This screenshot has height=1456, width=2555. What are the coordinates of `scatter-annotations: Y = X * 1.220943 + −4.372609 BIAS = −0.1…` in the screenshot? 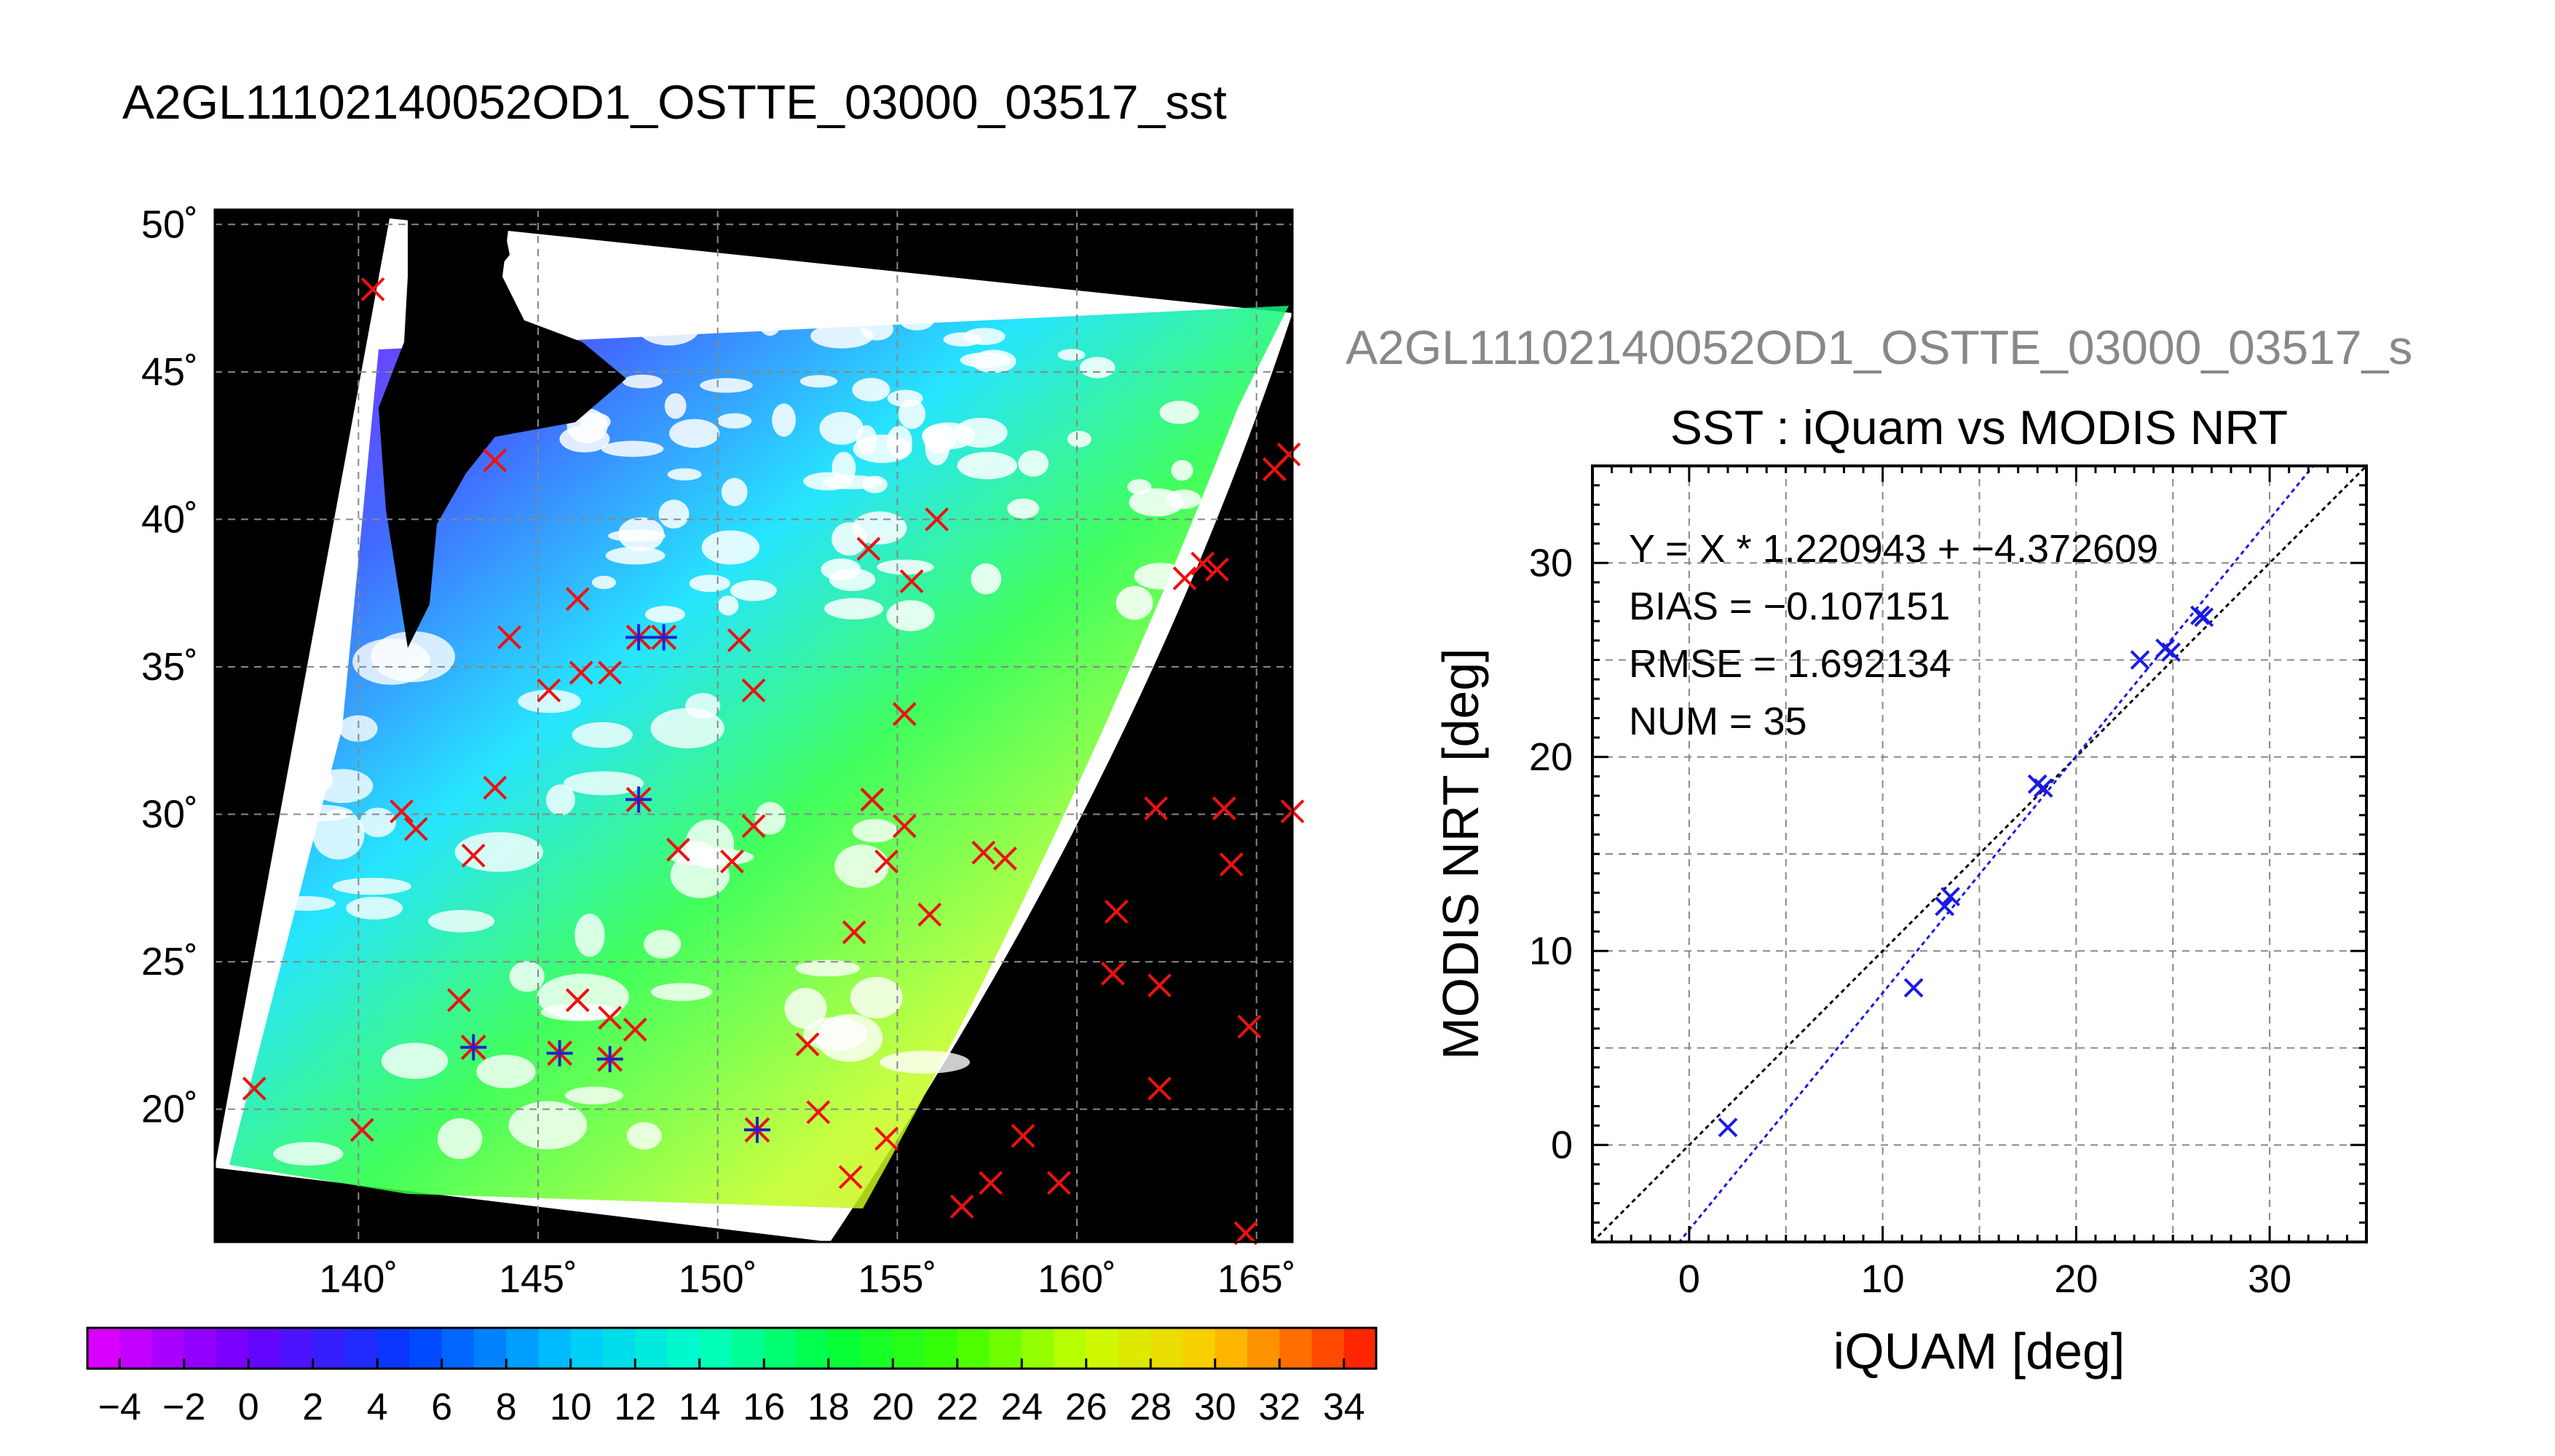 It's located at (1893, 635).